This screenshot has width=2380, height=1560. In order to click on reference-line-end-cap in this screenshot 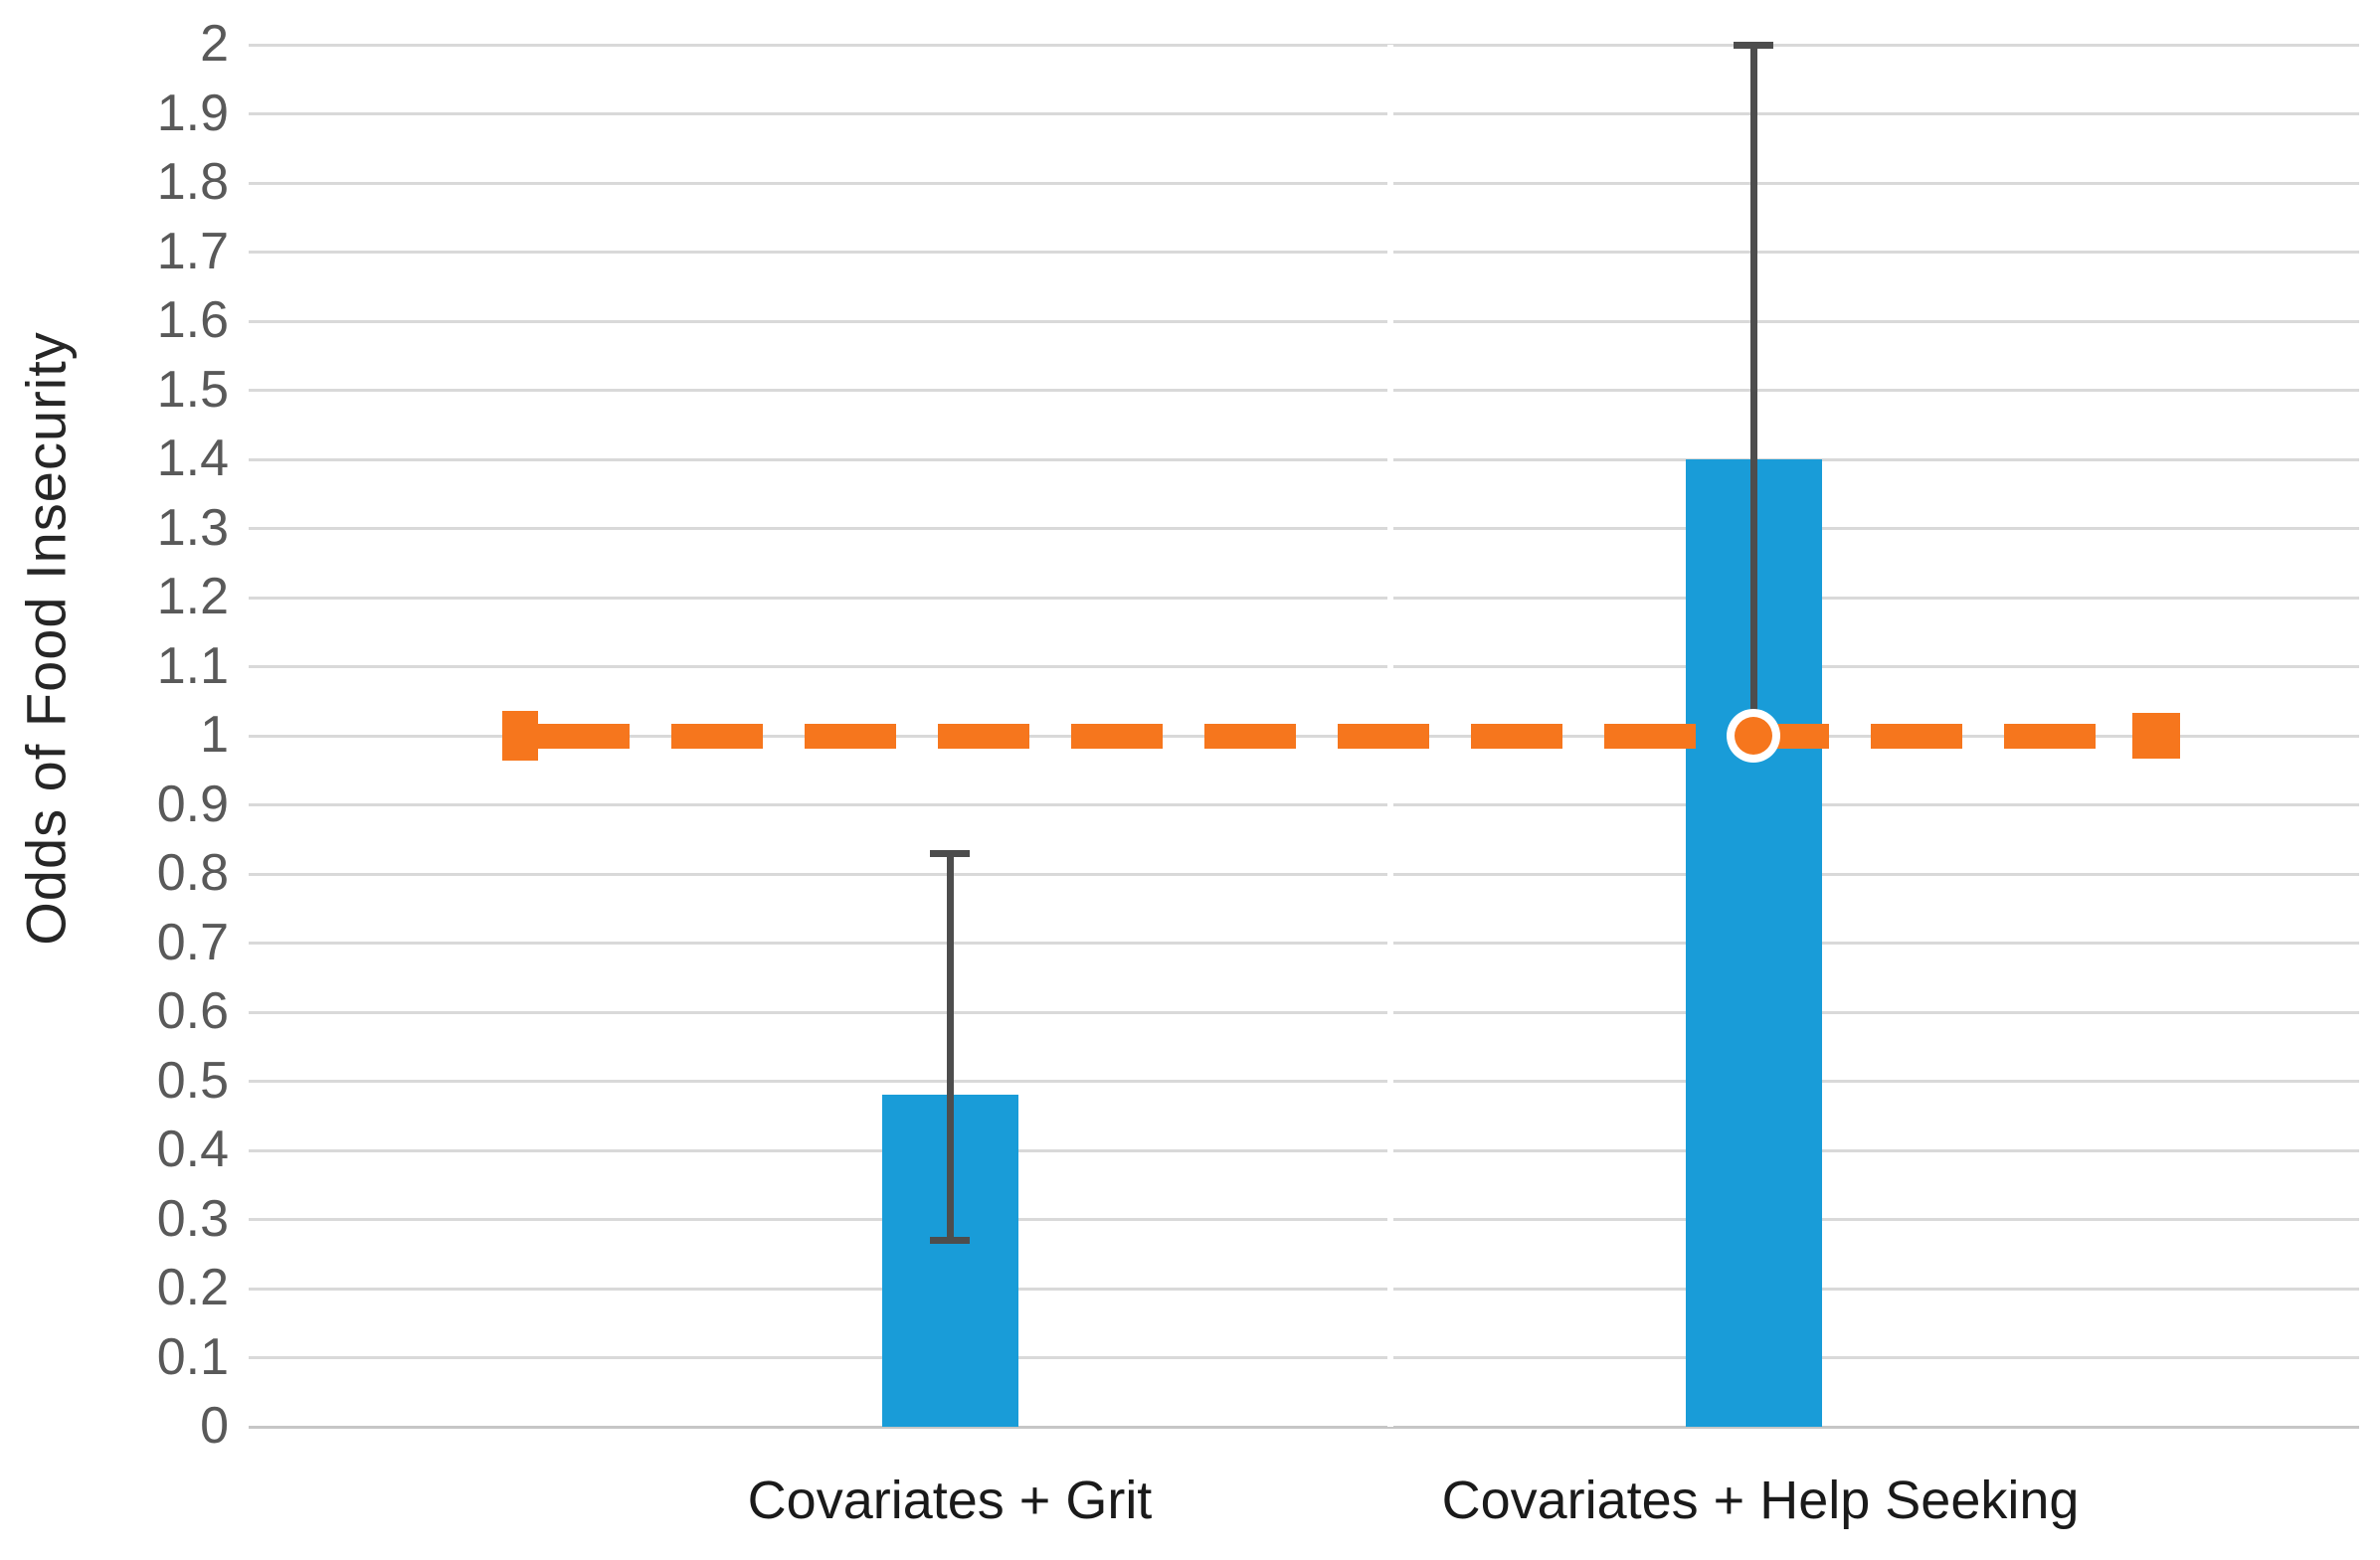, I will do `click(2156, 736)`.